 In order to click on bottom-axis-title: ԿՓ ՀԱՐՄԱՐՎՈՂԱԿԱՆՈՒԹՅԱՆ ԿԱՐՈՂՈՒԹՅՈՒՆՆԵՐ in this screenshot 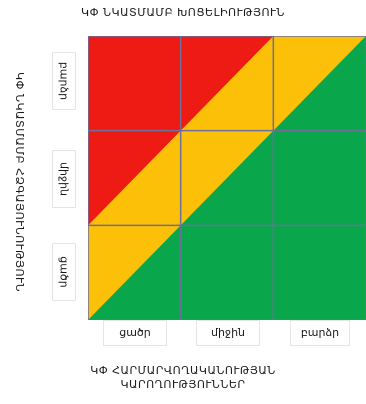, I will do `click(183, 378)`.